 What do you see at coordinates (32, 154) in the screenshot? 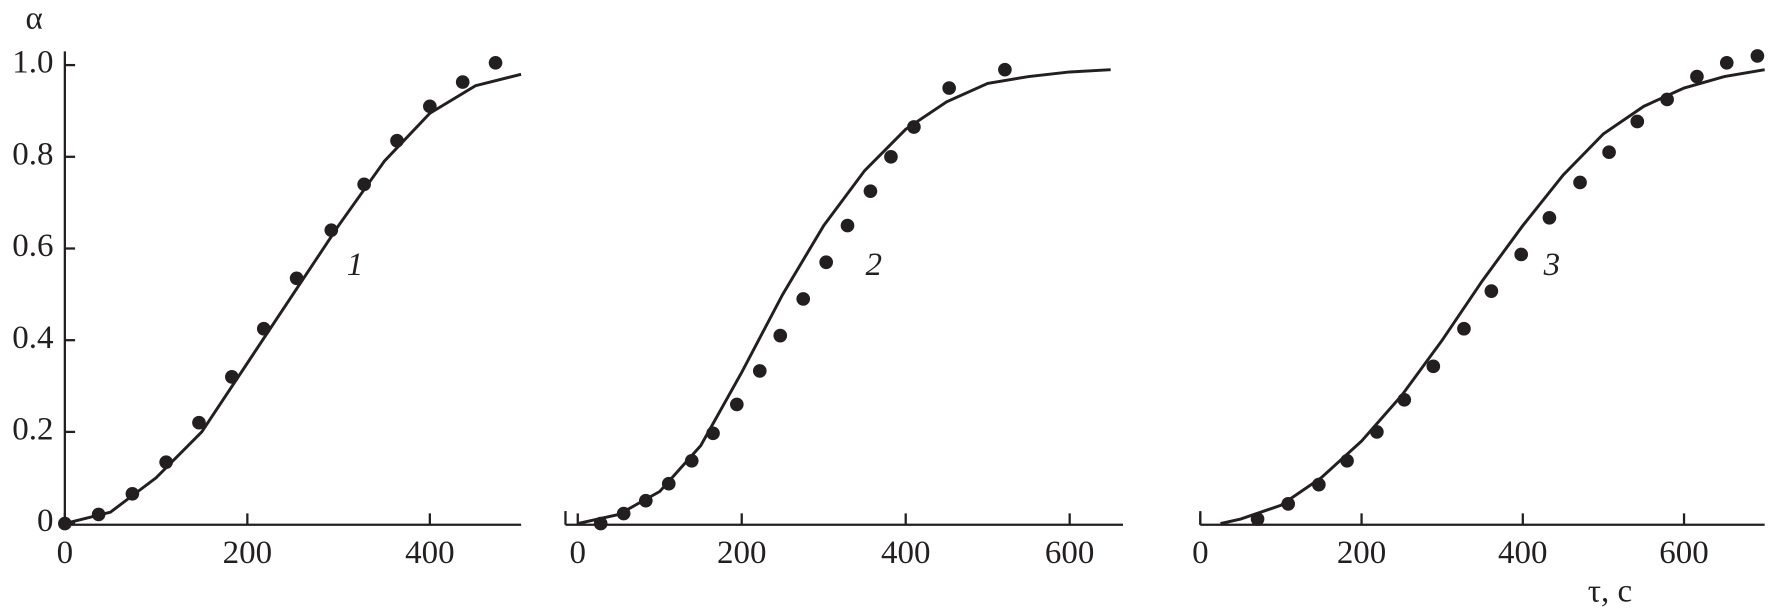
I see `y-tick-label: 0.8` at bounding box center [32, 154].